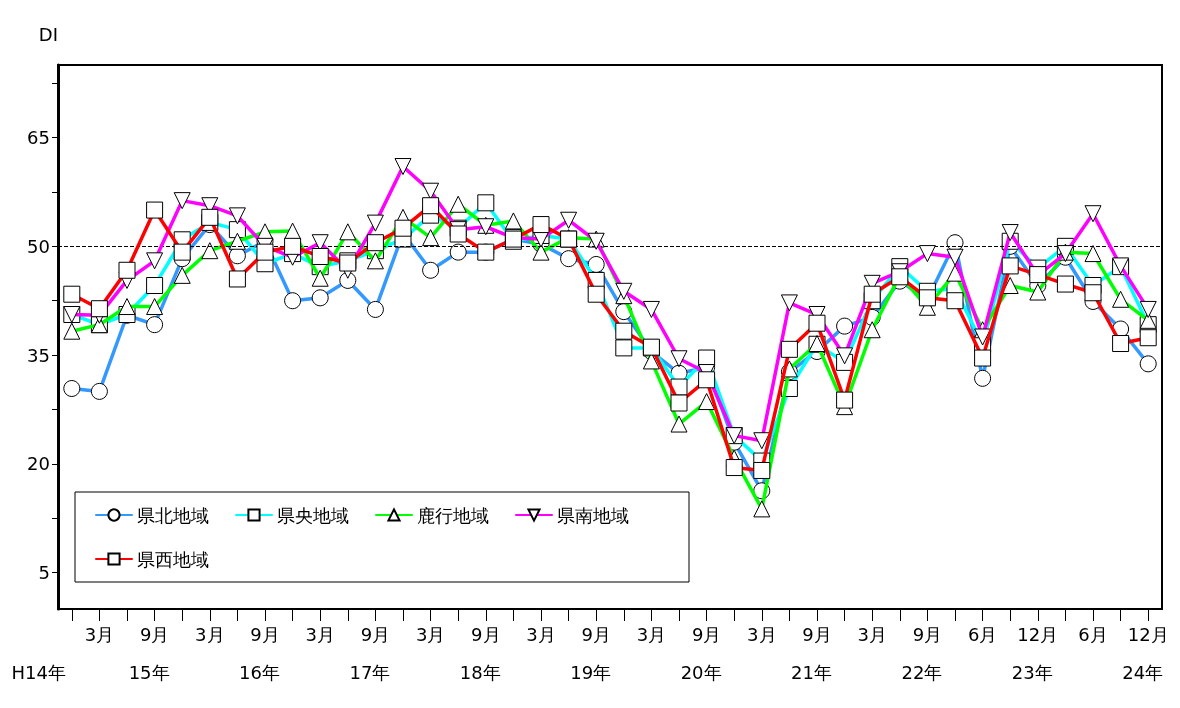  Describe the element at coordinates (48, 34) in the screenshot. I see `y-axis-title: DI` at that location.